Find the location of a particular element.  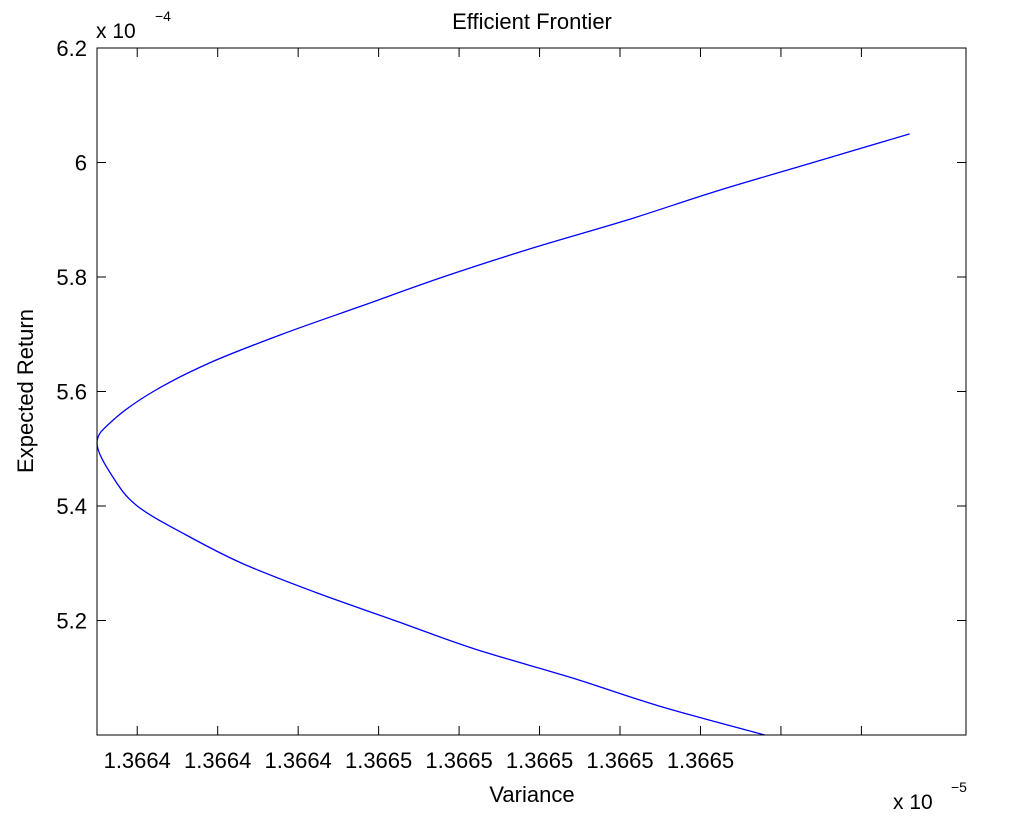

x-multiplier-exponent: −5 is located at coordinates (959, 787).